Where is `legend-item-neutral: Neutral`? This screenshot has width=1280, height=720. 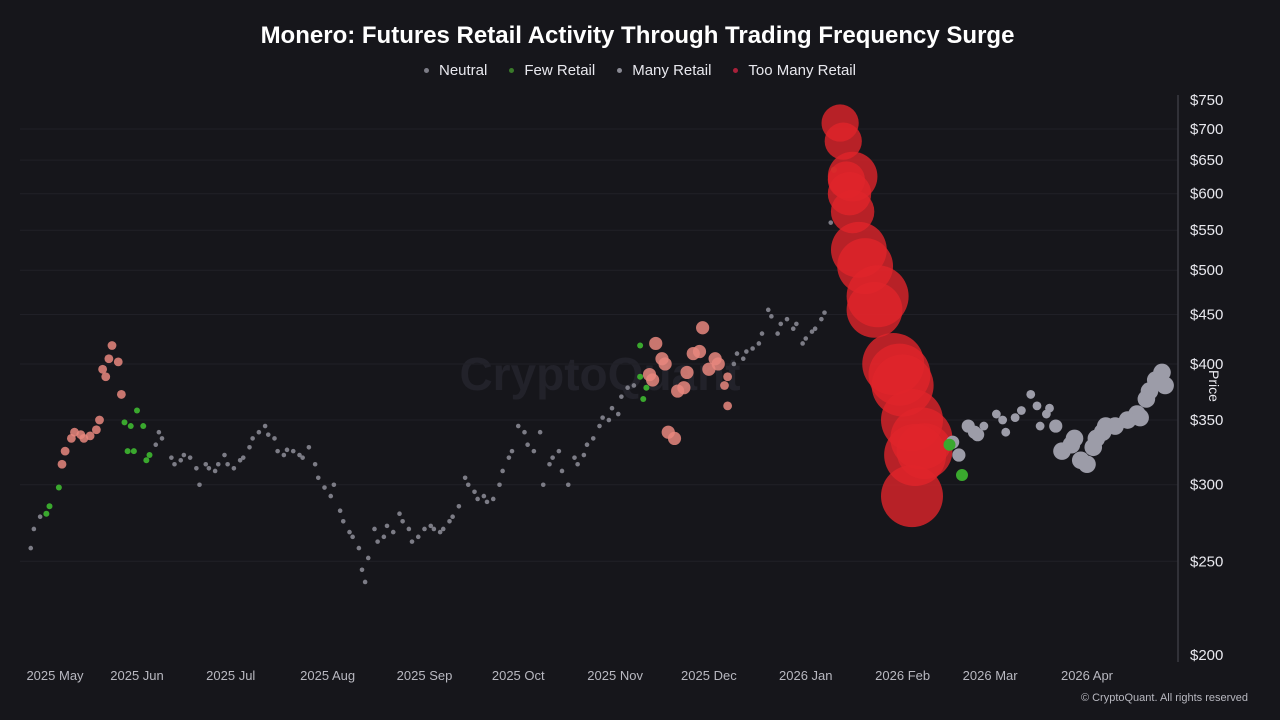 legend-item-neutral: Neutral is located at coordinates (455, 70).